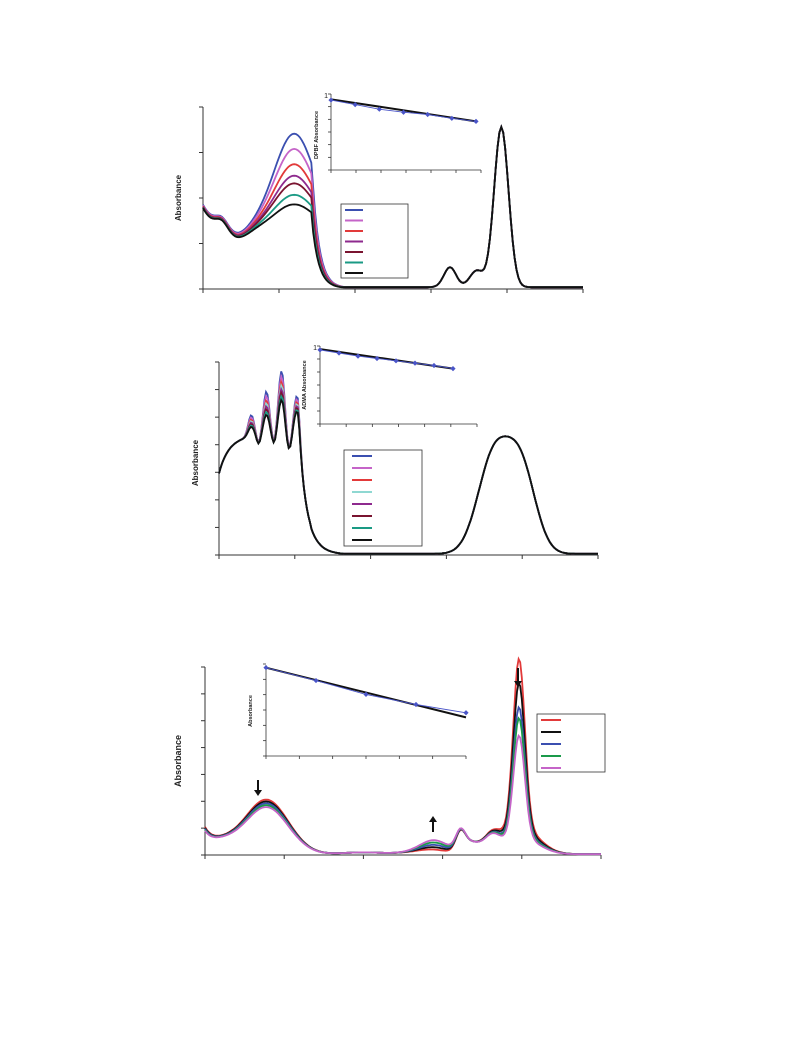 This screenshot has height=1057, width=793. I want to click on chart-1-x-ticks, so click(393, 291).